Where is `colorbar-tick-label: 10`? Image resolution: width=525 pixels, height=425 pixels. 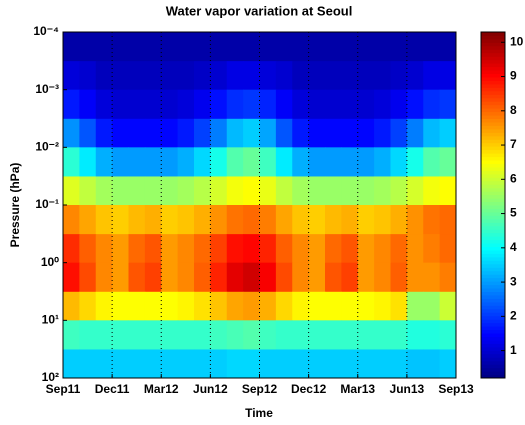
colorbar-tick-label: 10 is located at coordinates (517, 41).